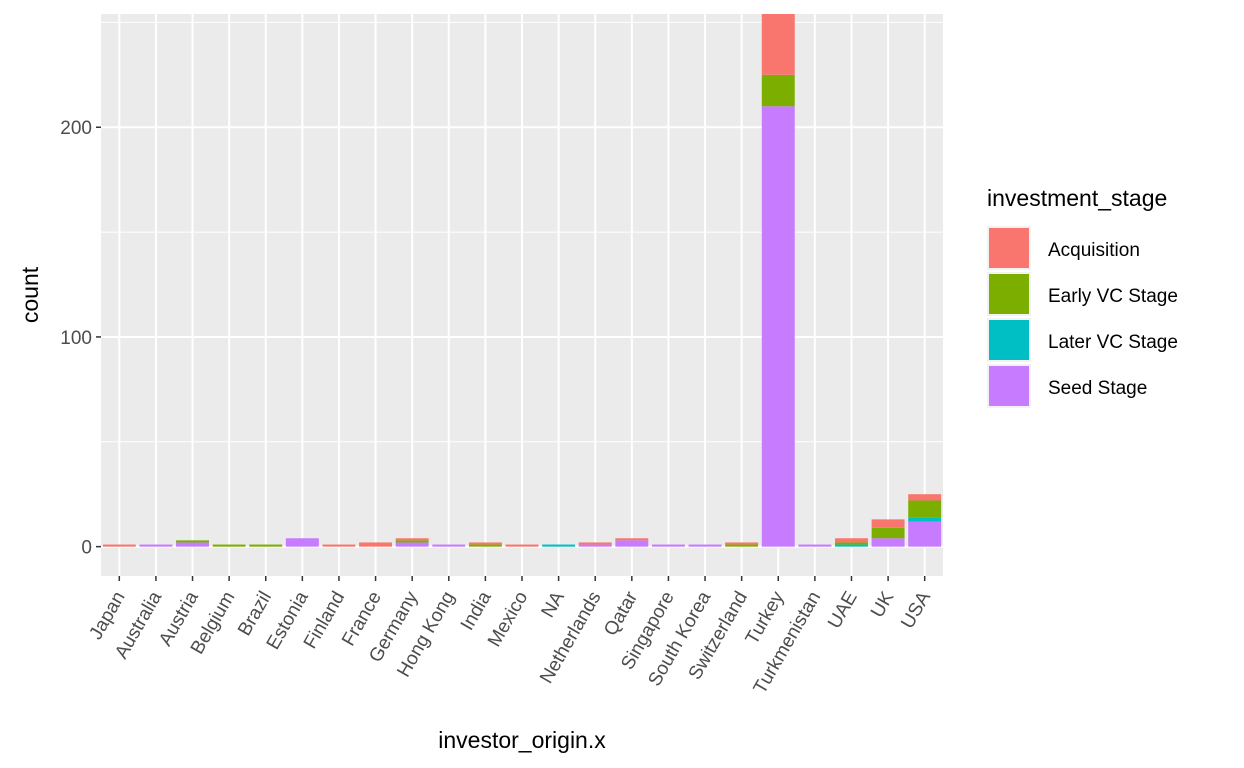 The height and width of the screenshot is (768, 1244). I want to click on y-axis: 0 100 200, so click(80, 338).